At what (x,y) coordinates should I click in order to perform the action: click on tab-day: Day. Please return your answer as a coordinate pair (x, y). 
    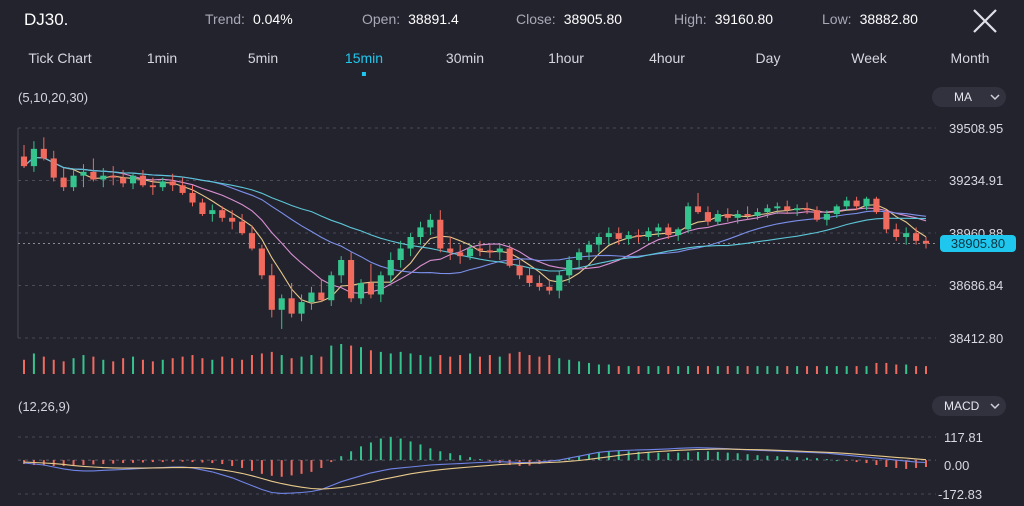
    Looking at the image, I should click on (768, 58).